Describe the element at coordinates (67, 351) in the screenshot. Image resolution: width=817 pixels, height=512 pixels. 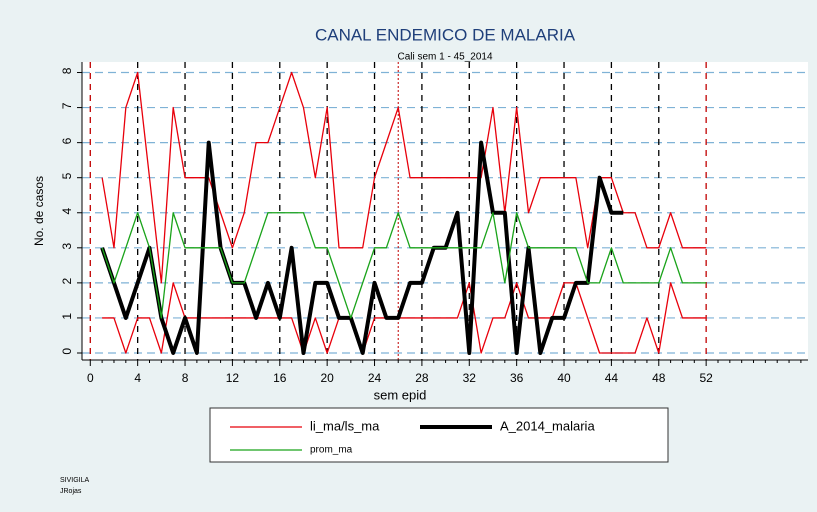
I see `y-tick-label: 0` at that location.